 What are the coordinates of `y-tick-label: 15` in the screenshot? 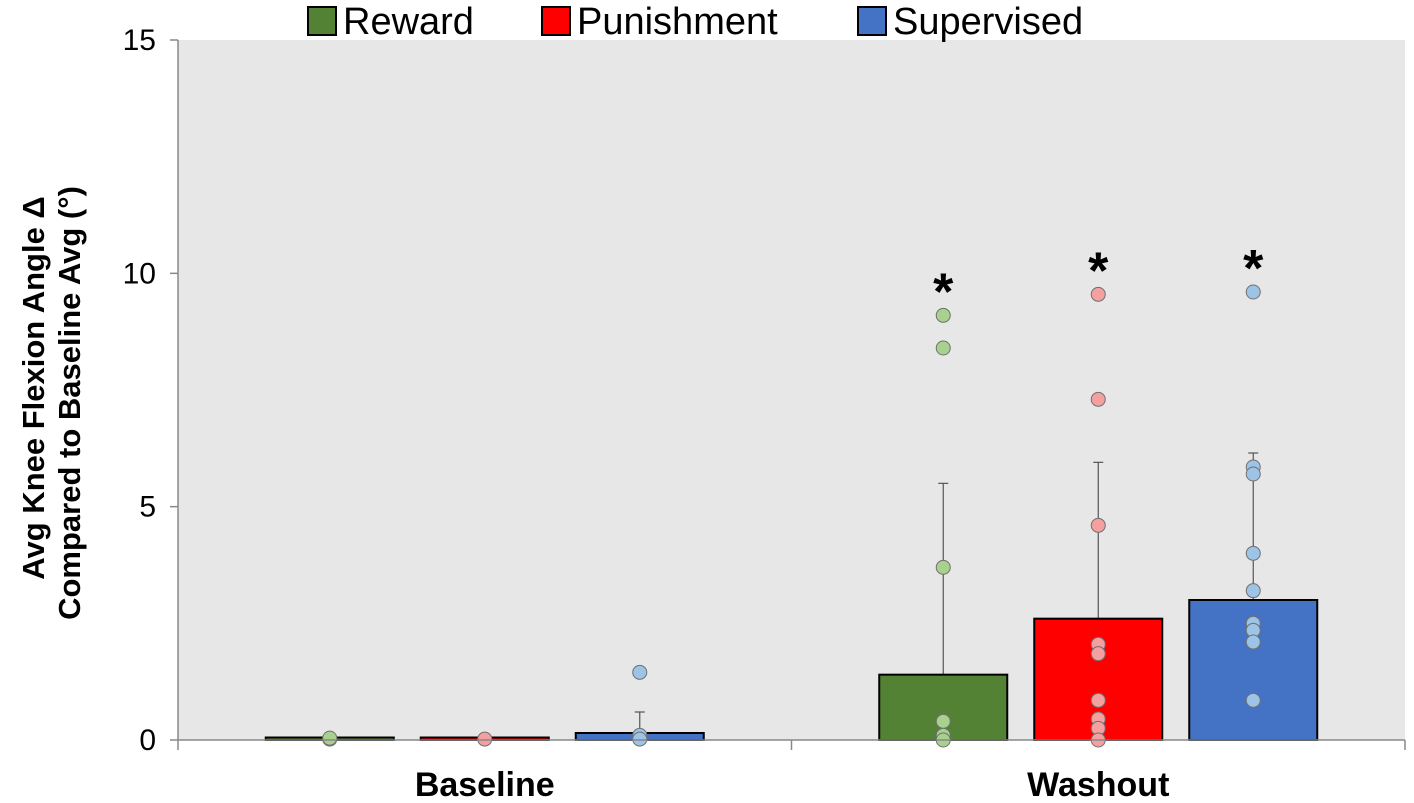 It's located at (139, 40).